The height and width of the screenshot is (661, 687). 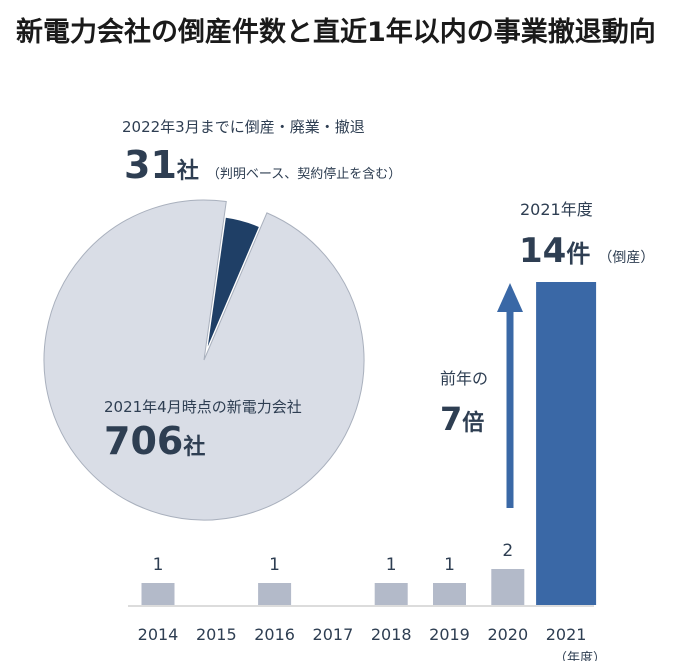 What do you see at coordinates (586, 251) in the screenshot?
I see `highlight-value: 14件 （倒産）` at bounding box center [586, 251].